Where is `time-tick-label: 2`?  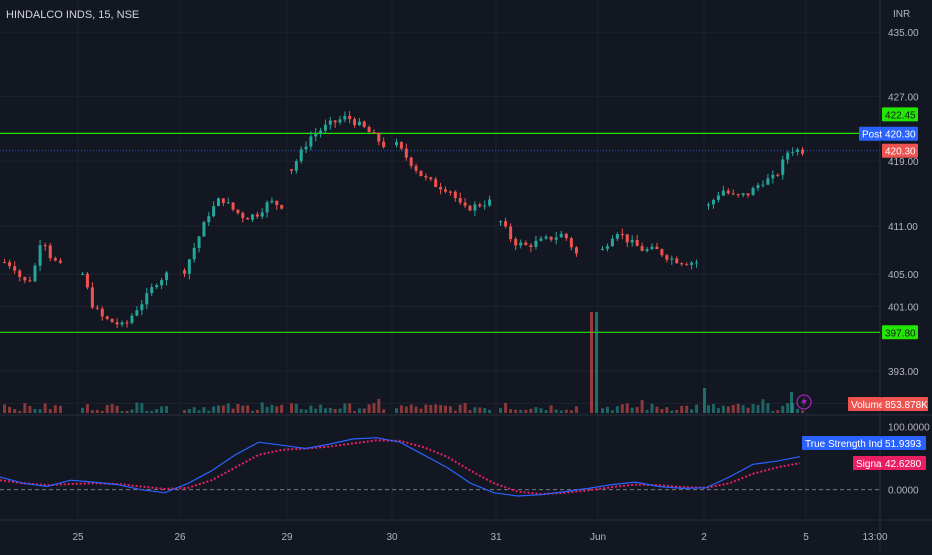 time-tick-label: 2 is located at coordinates (704, 537).